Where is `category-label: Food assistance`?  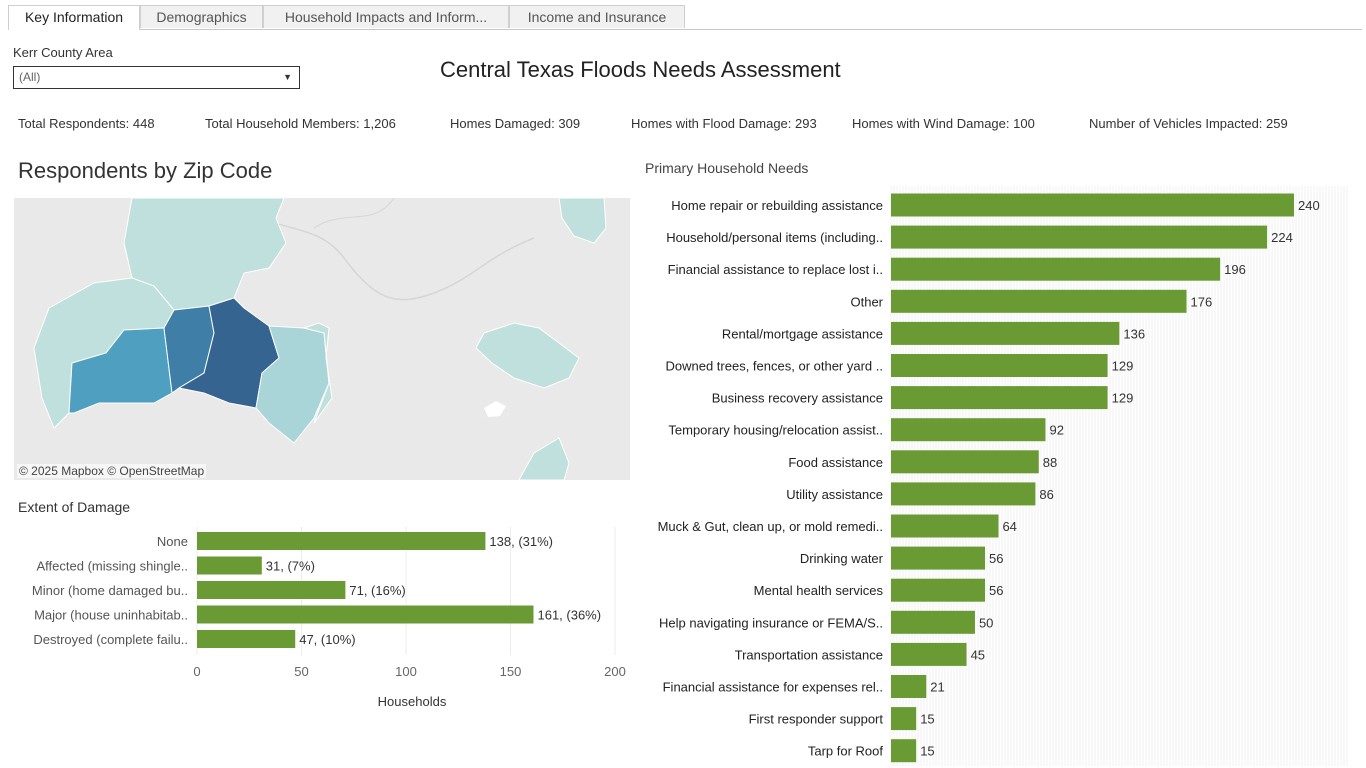 category-label: Food assistance is located at coordinates (835, 462).